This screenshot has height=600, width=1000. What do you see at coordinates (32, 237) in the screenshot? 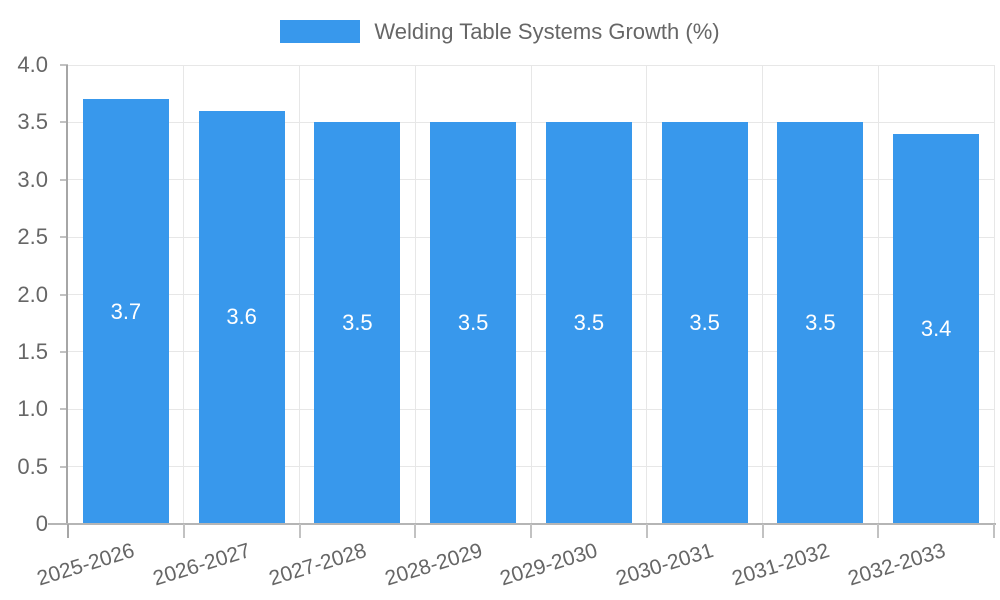
I see `y-tick-label: 2.5` at bounding box center [32, 237].